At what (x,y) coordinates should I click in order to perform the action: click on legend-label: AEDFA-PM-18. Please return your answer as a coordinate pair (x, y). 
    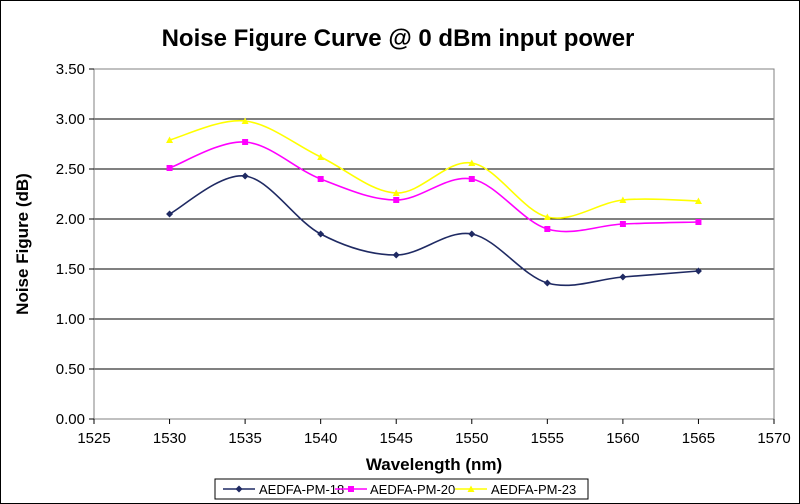
    Looking at the image, I should click on (301, 489).